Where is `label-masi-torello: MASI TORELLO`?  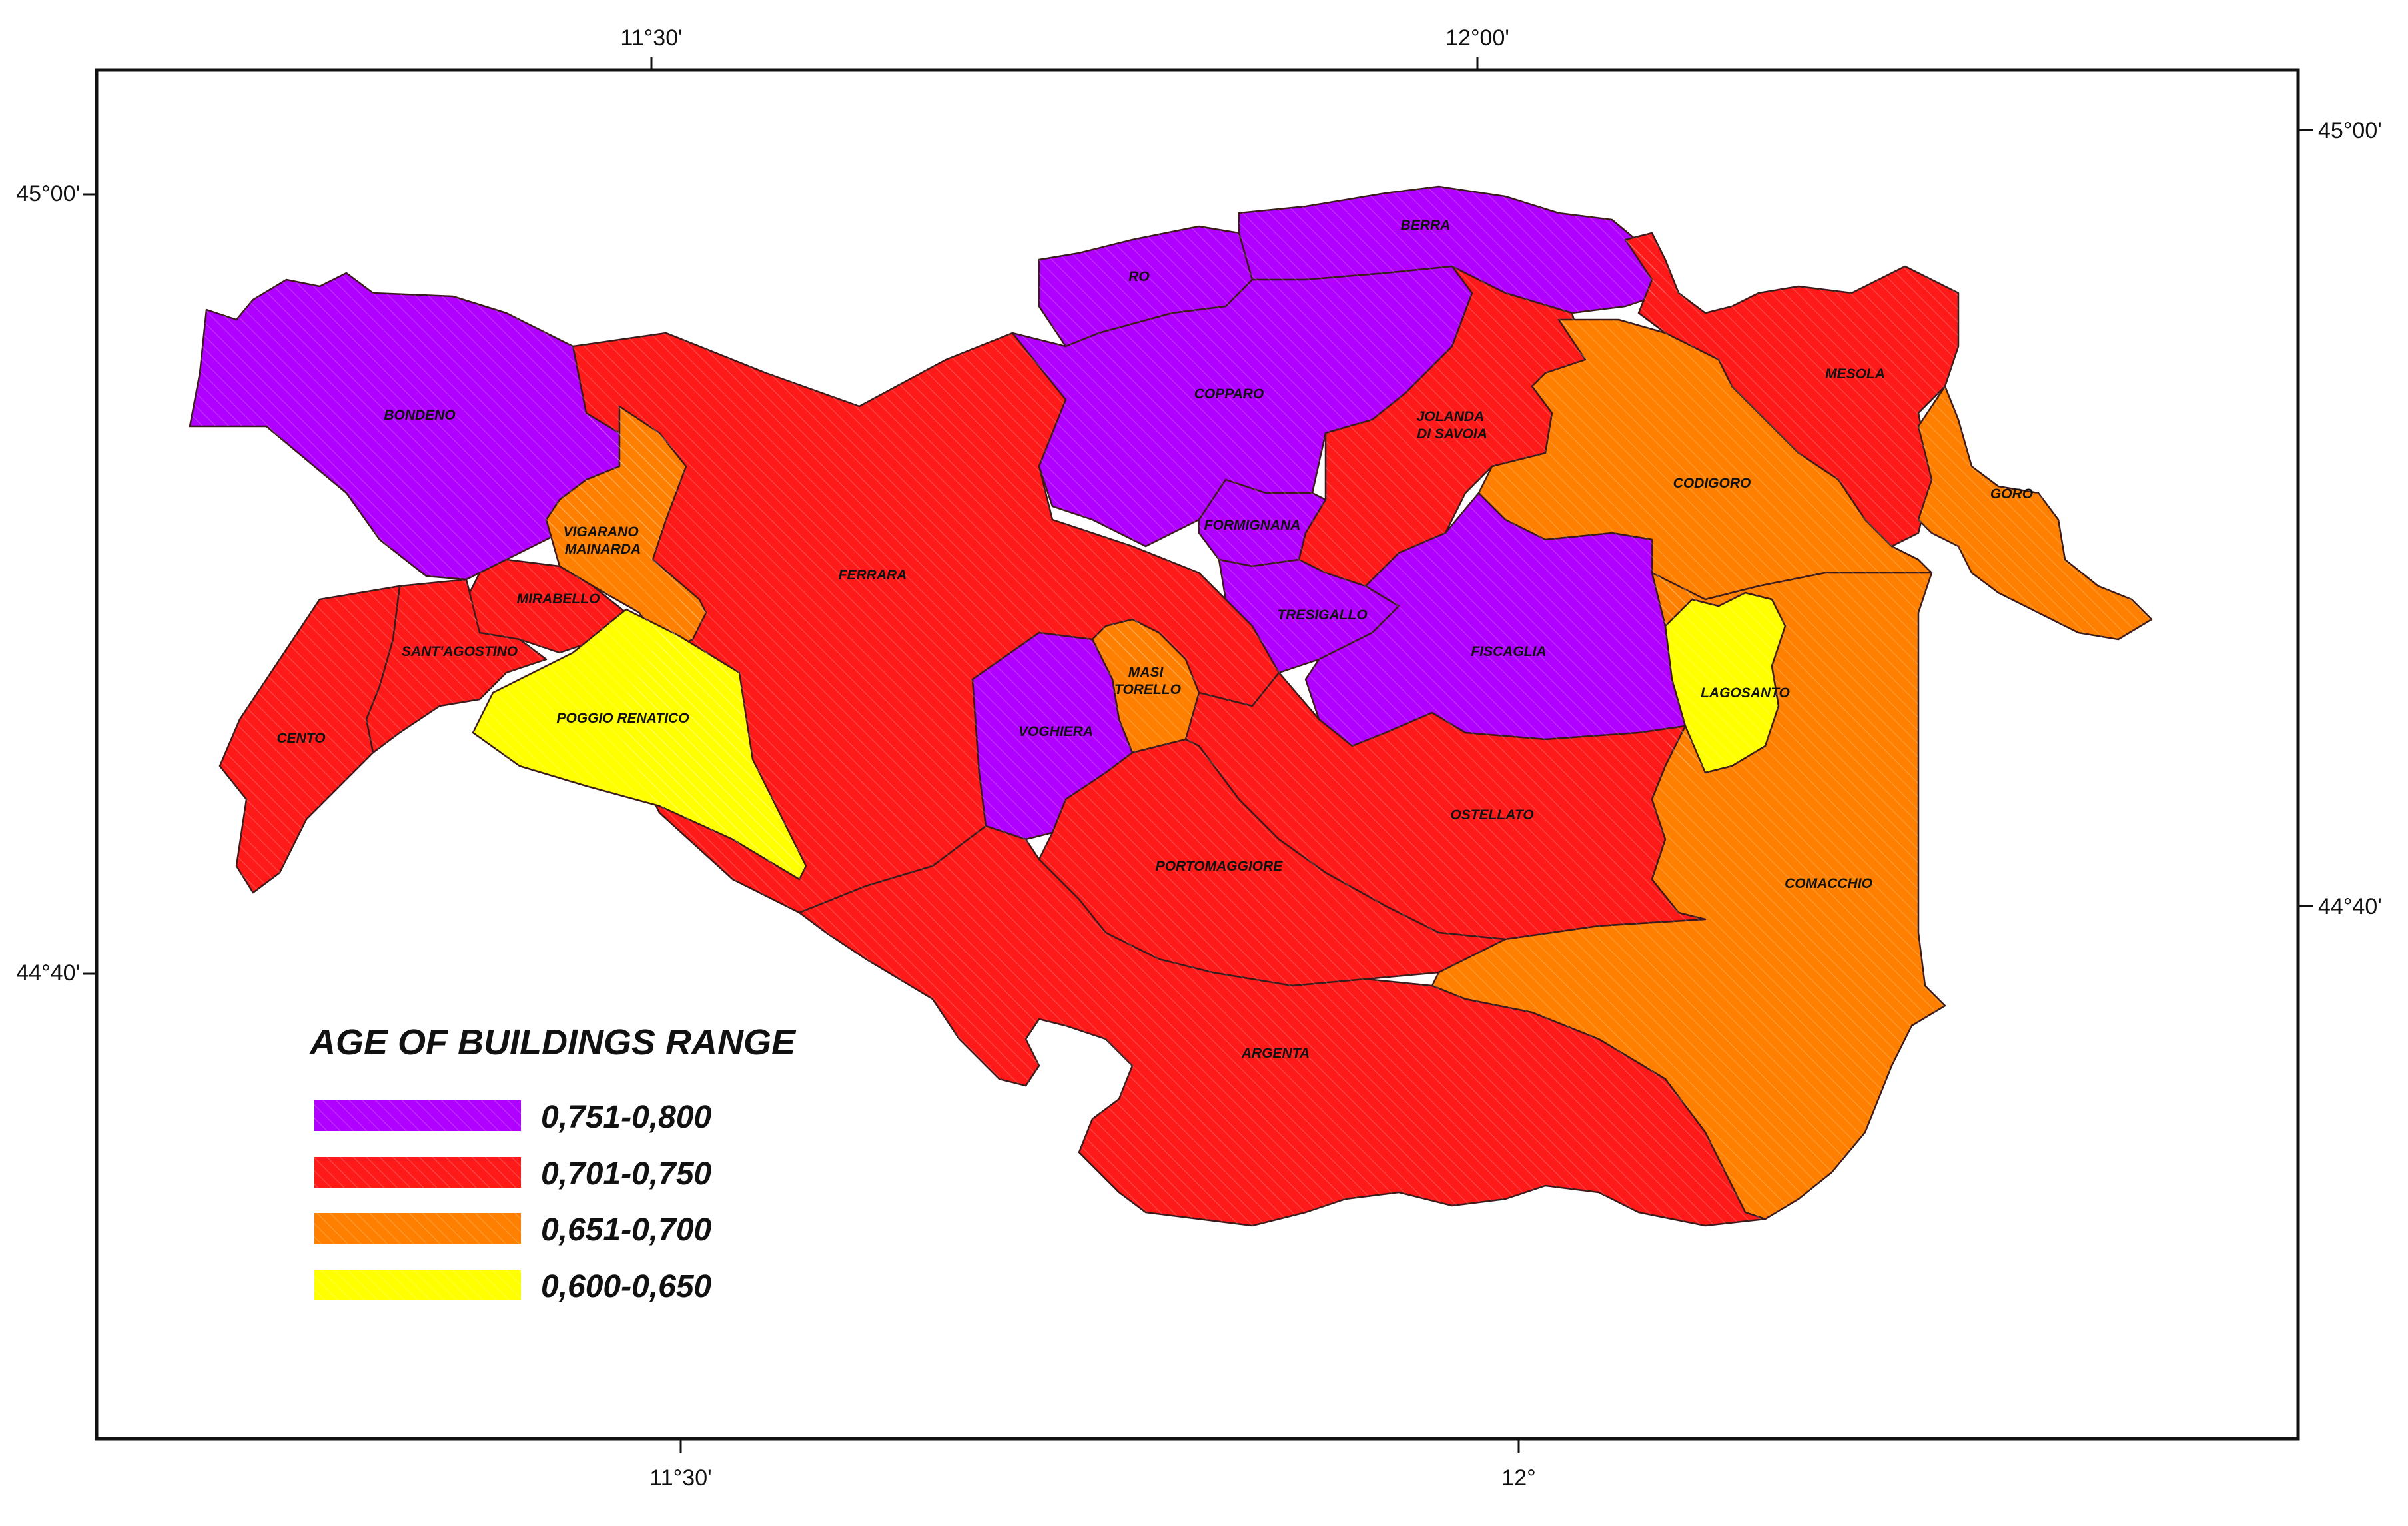
label-masi-torello: MASI TORELLO is located at coordinates (1147, 681).